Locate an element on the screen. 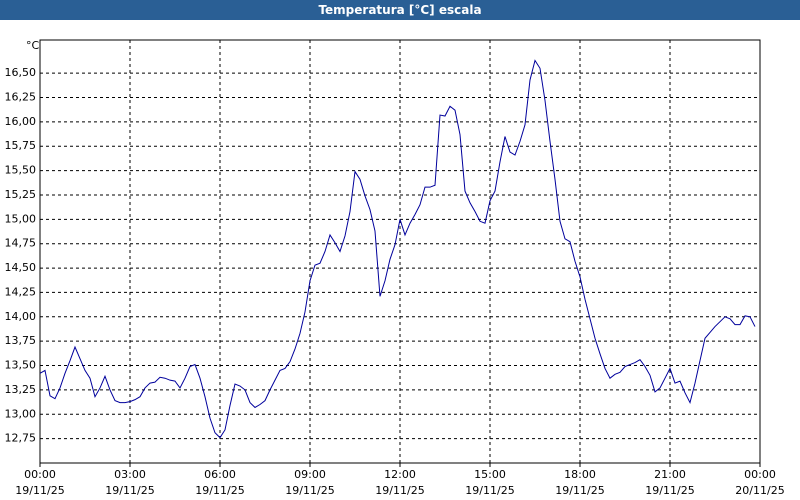 This screenshot has height=500, width=800. x-tick-label: 03:00 is located at coordinates (130, 474).